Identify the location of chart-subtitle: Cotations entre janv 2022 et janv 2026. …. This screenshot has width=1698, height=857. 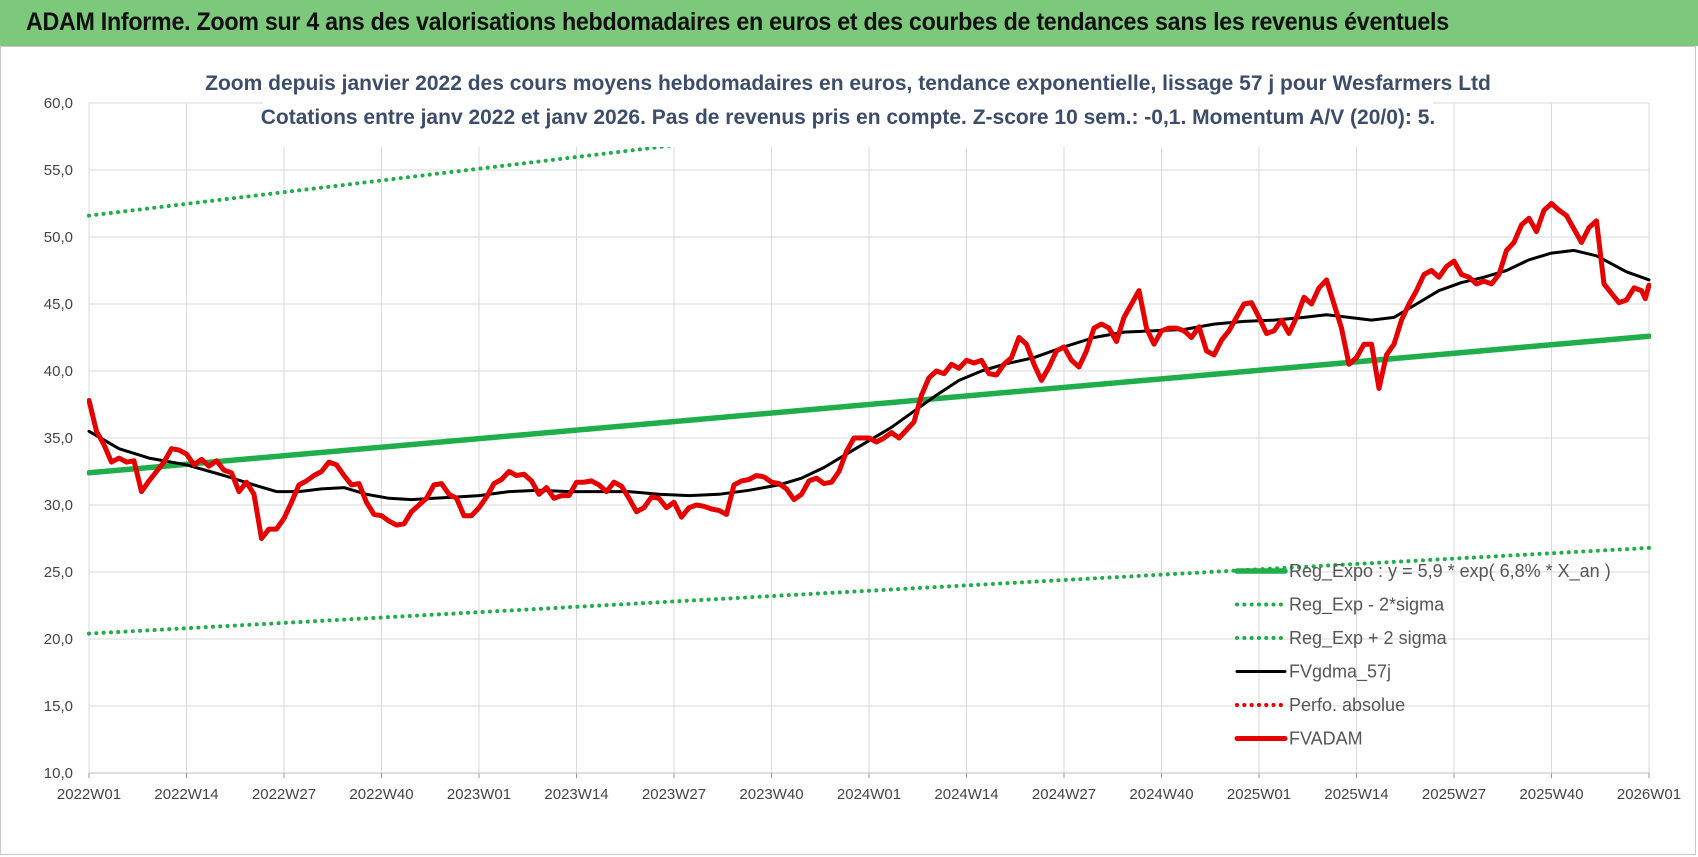
(848, 117).